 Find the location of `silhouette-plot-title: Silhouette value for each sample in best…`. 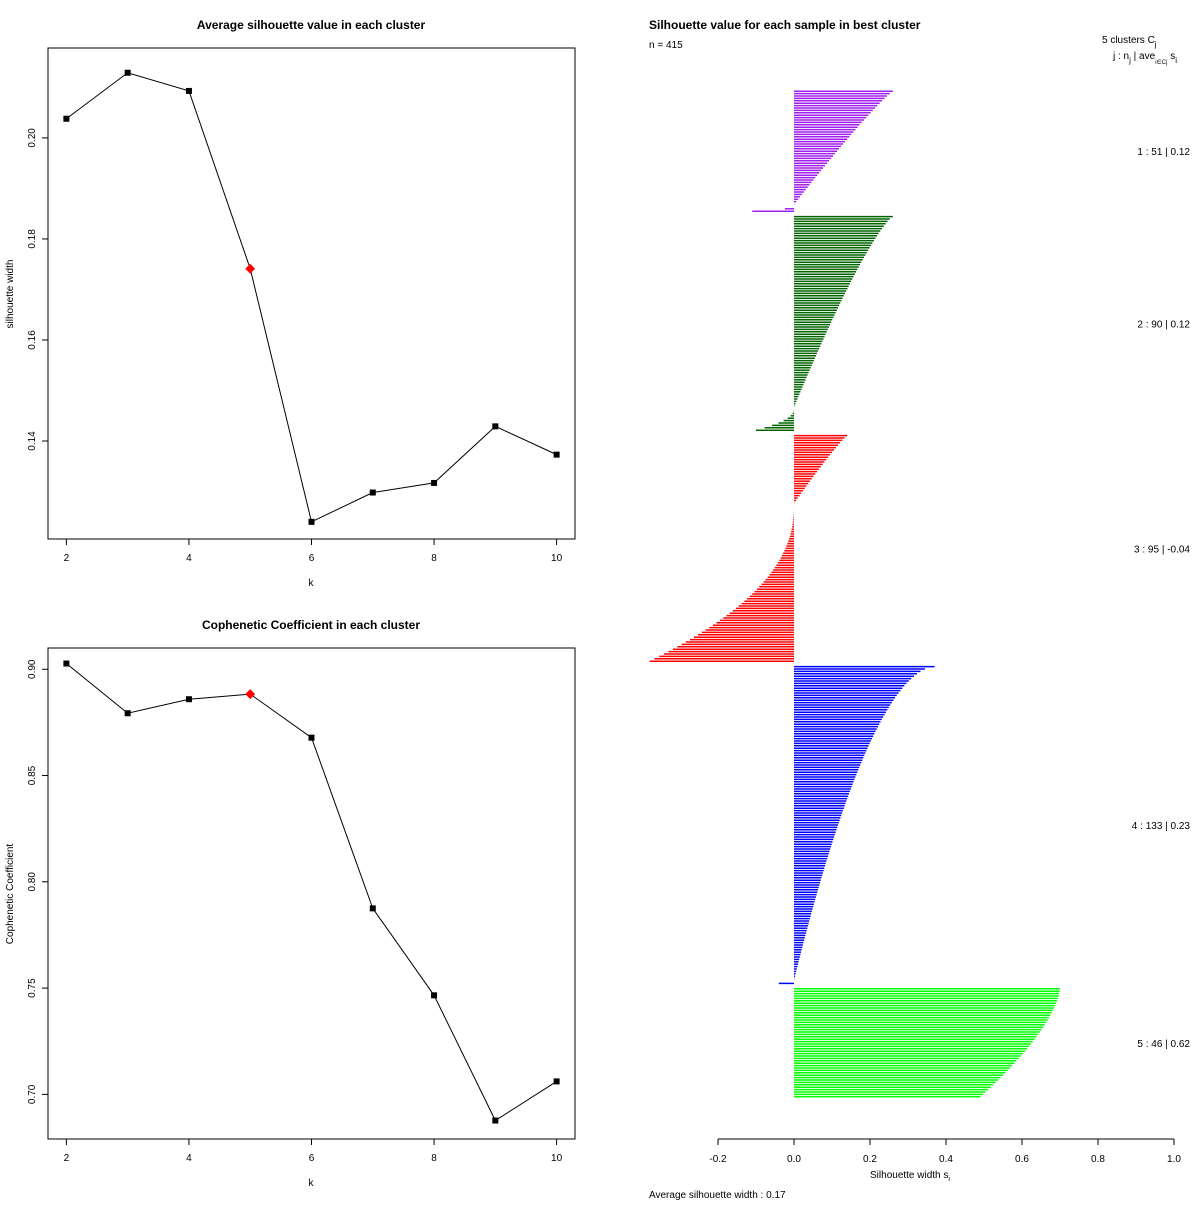

silhouette-plot-title: Silhouette value for each sample in best… is located at coordinates (785, 25).